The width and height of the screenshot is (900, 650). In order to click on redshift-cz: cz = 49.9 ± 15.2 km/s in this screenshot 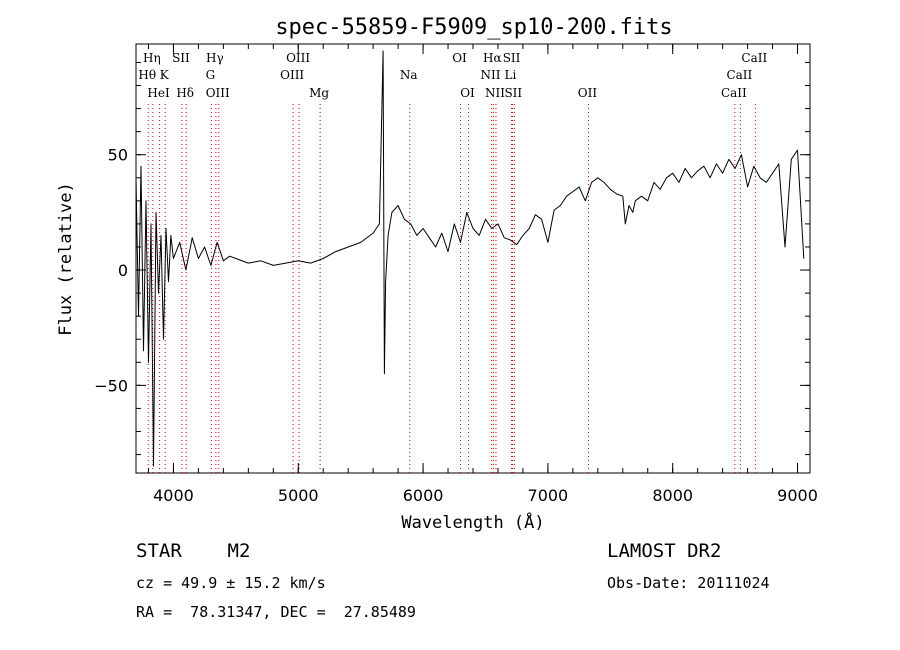, I will do `click(231, 583)`.